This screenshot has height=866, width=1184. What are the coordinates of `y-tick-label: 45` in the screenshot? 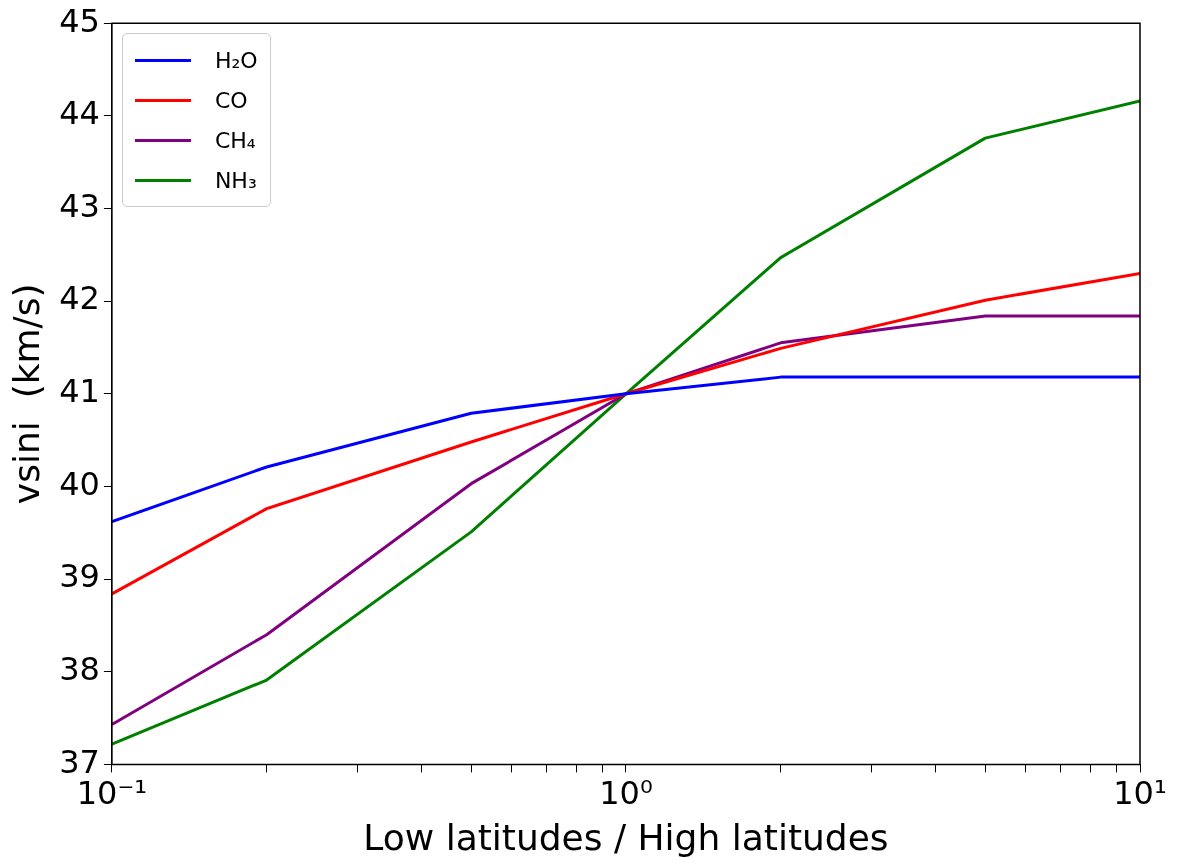 It's located at (79, 20).